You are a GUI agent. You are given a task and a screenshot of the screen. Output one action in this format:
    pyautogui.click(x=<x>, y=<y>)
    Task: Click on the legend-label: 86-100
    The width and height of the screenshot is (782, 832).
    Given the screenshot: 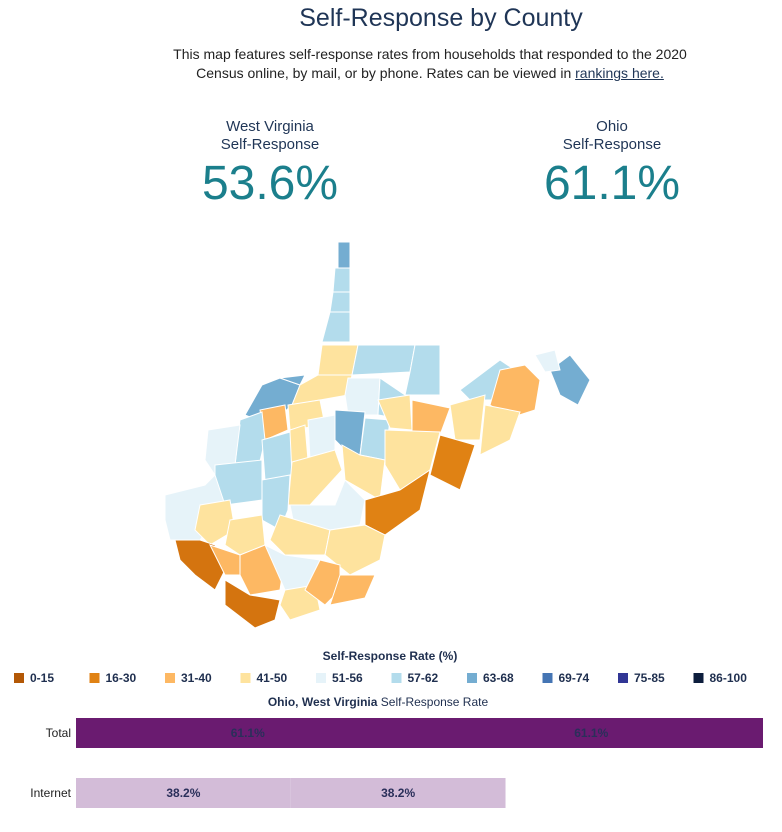 What is the action you would take?
    pyautogui.click(x=729, y=678)
    